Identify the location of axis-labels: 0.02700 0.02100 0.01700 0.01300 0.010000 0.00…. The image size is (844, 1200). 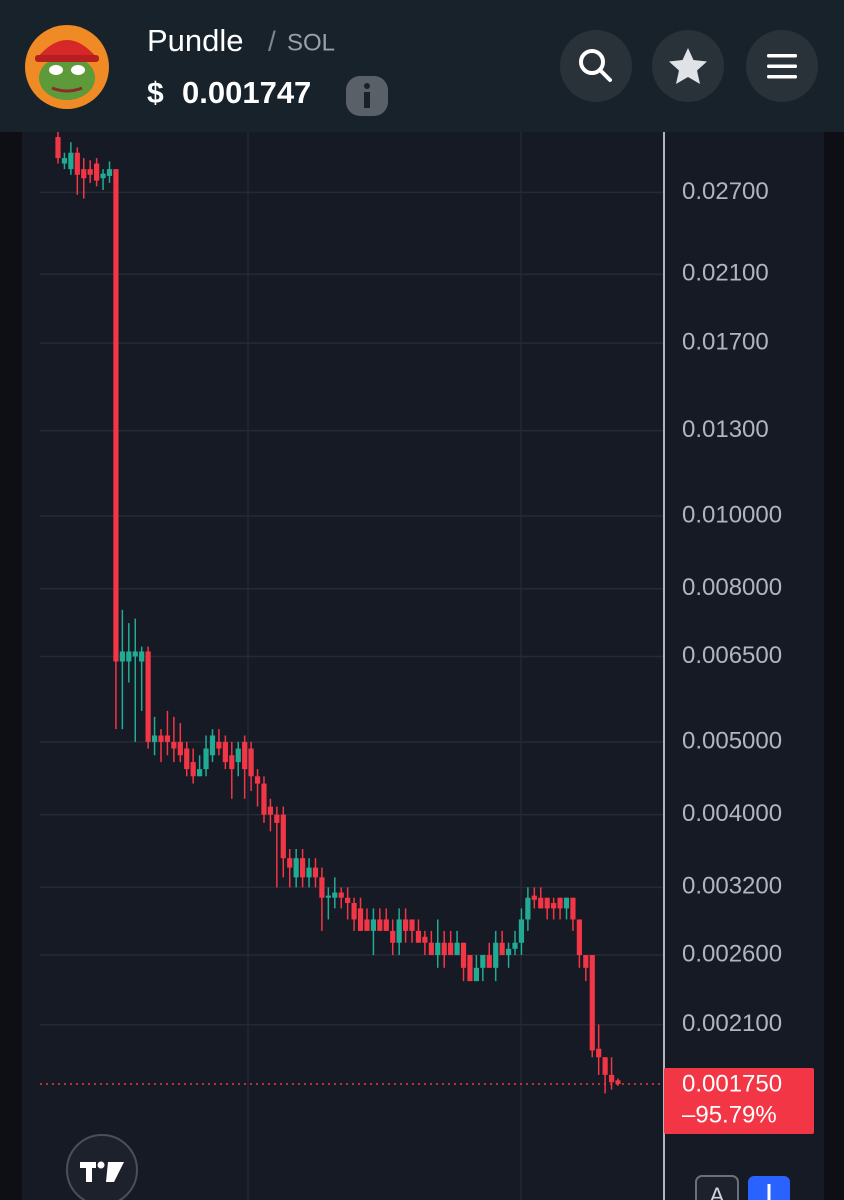
(739, 656).